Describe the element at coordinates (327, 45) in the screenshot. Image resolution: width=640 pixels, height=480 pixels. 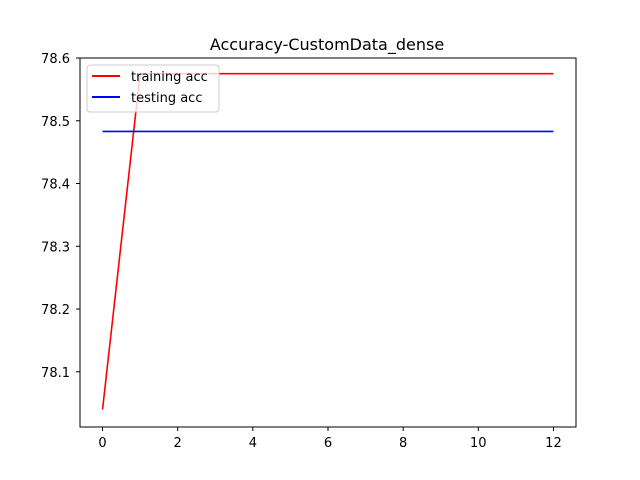
I see `chart-title: Accuracy-CustomData_dense` at that location.